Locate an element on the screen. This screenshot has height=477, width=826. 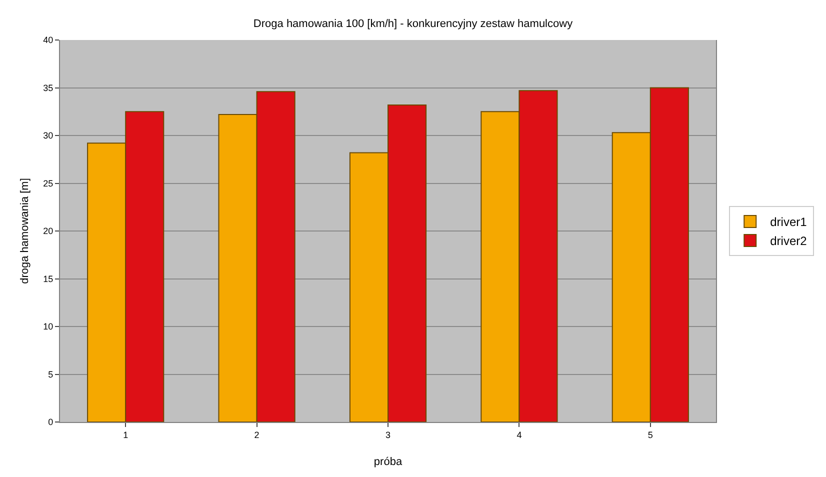
y-tick-label: 5 is located at coordinates (51, 374).